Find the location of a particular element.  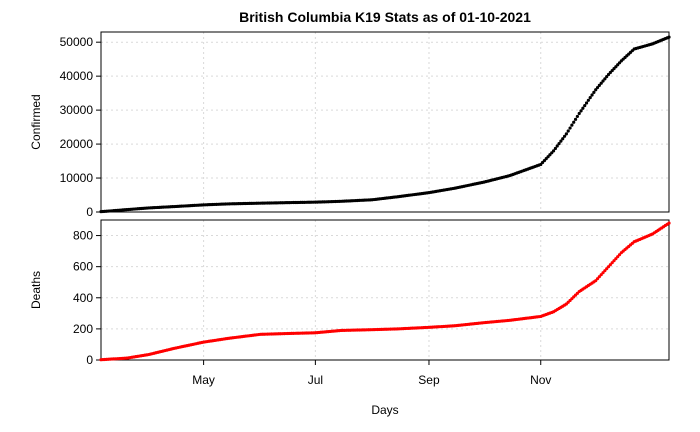

y-tick-label-0-2: 20000 is located at coordinates (77, 144).